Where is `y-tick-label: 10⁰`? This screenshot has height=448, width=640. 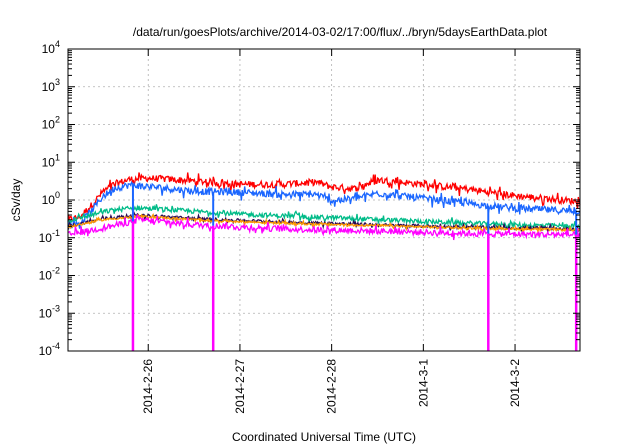 y-tick-label: 10⁰ is located at coordinates (51, 198).